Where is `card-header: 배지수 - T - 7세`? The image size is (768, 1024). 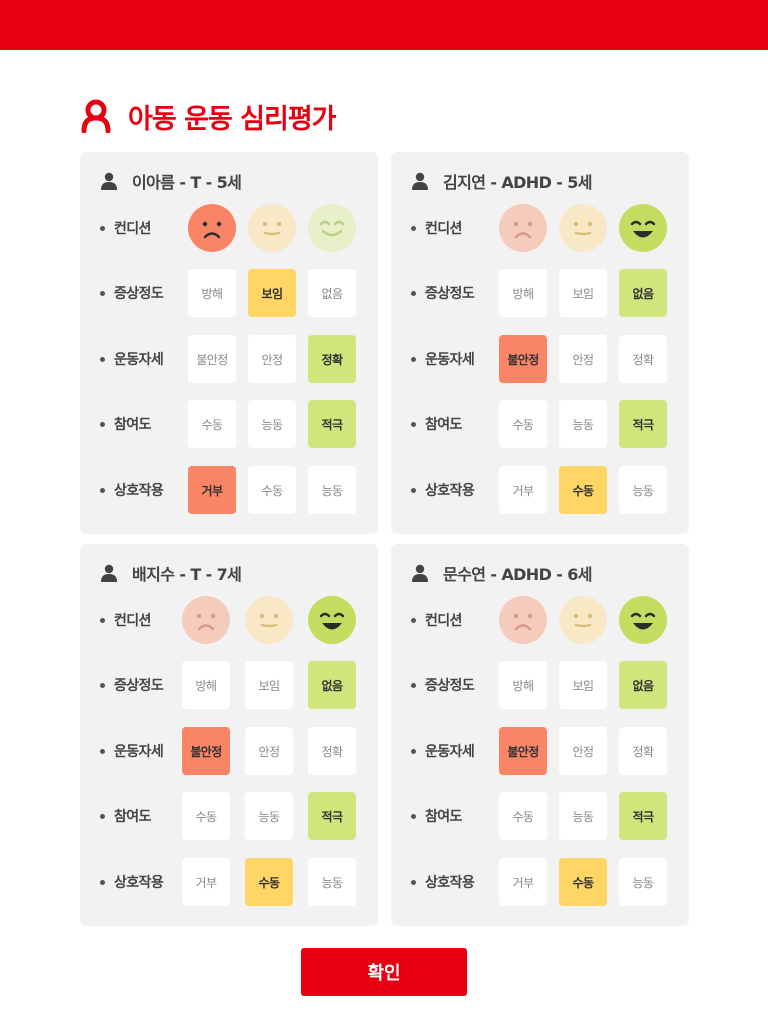
card-header: 배지수 - T - 7세 is located at coordinates (171, 573).